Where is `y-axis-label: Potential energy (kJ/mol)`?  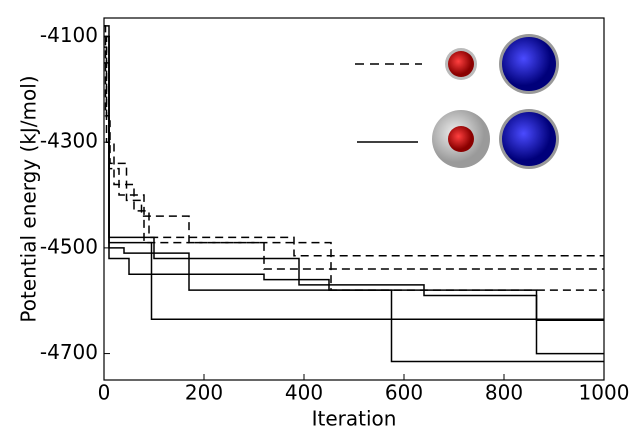
y-axis-label: Potential energy (kJ/mol) is located at coordinates (29, 198).